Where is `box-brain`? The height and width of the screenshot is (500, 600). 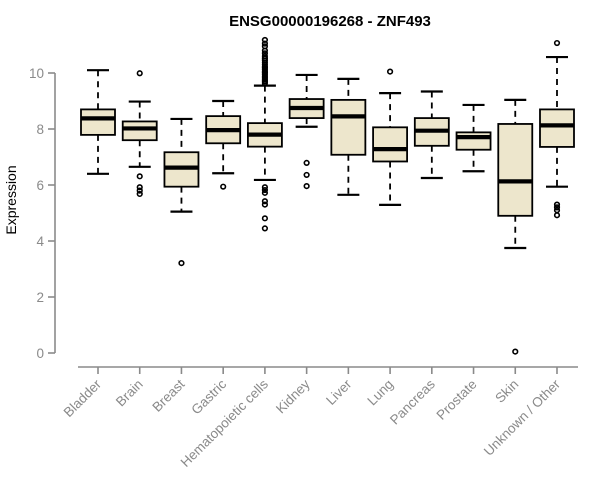 box-brain is located at coordinates (139, 134).